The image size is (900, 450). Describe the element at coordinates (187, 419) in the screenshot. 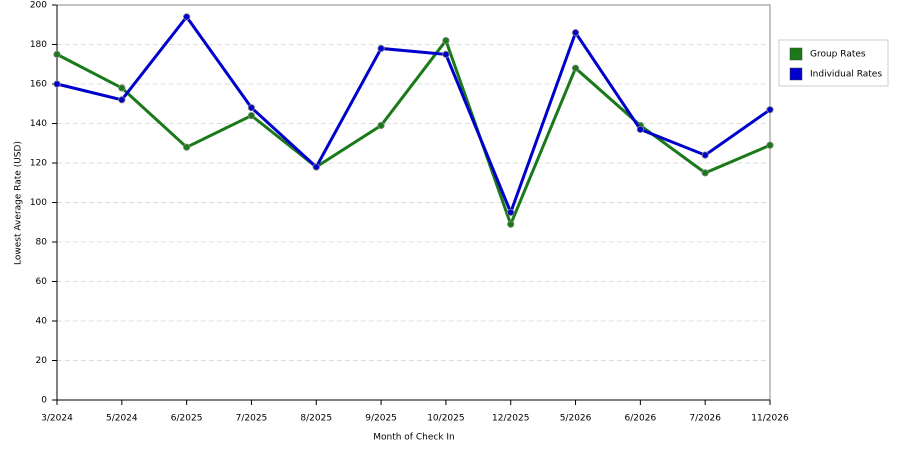

I see `x-tick-label: 6/2025` at that location.